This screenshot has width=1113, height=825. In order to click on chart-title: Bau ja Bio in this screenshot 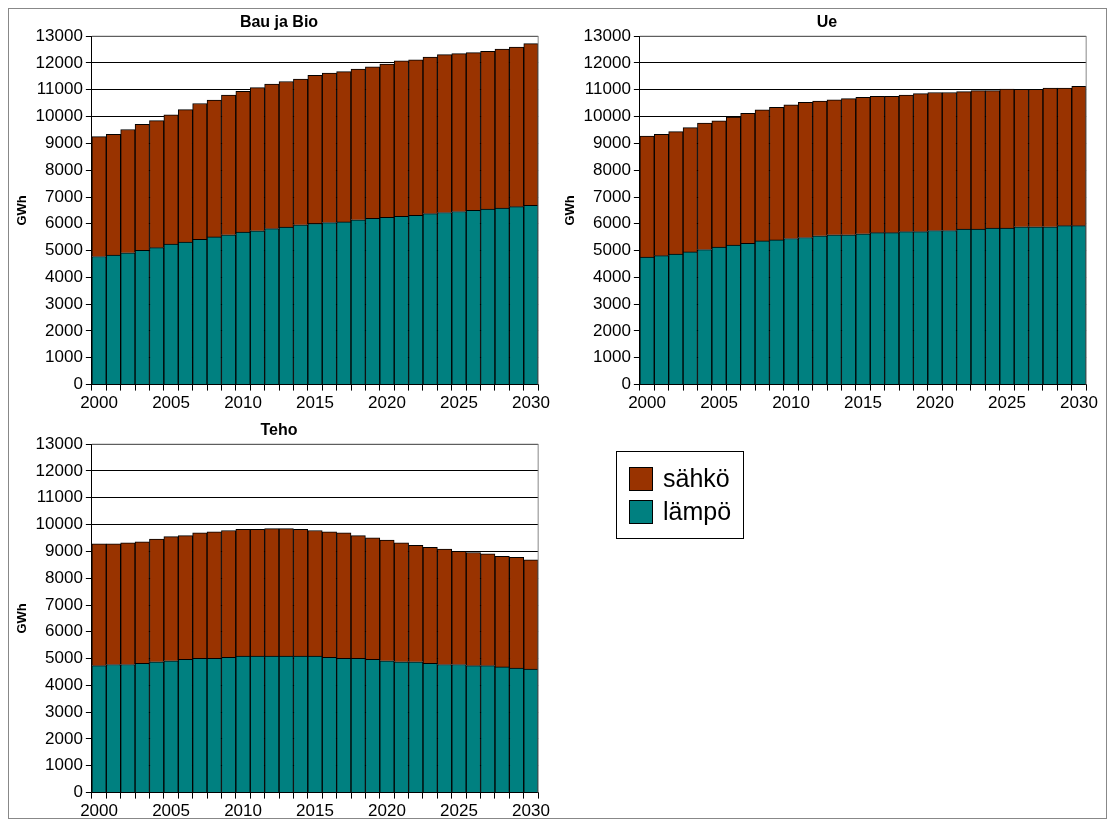, I will do `click(279, 22)`.